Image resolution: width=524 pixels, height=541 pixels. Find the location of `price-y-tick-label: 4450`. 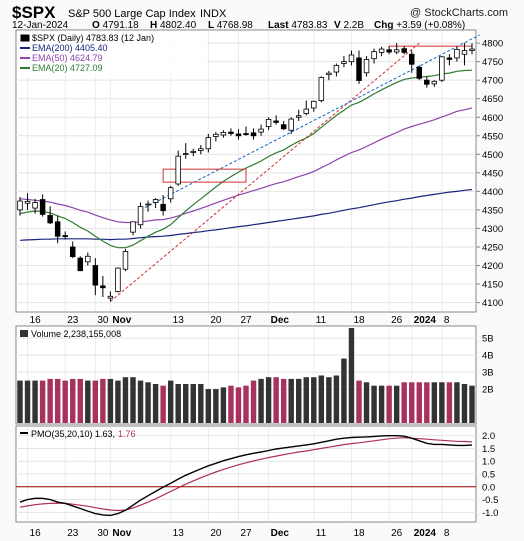

price-y-tick-label: 4450 is located at coordinates (492, 173).